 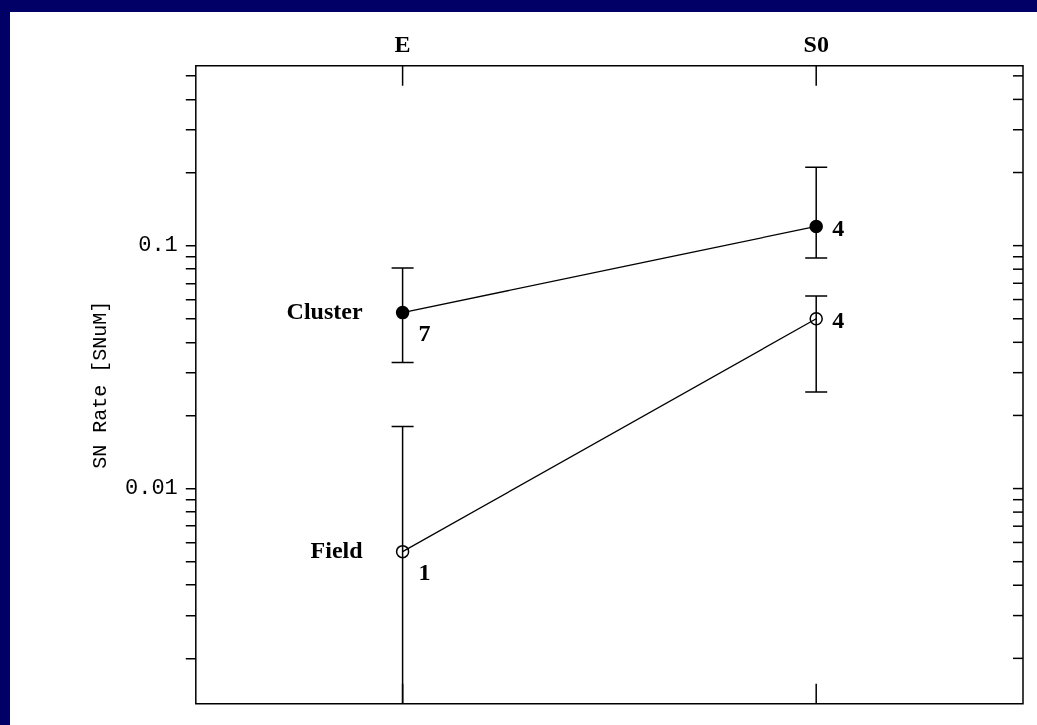 What do you see at coordinates (101, 384) in the screenshot?
I see `y-axis-title: SN Rate [SNuM]` at bounding box center [101, 384].